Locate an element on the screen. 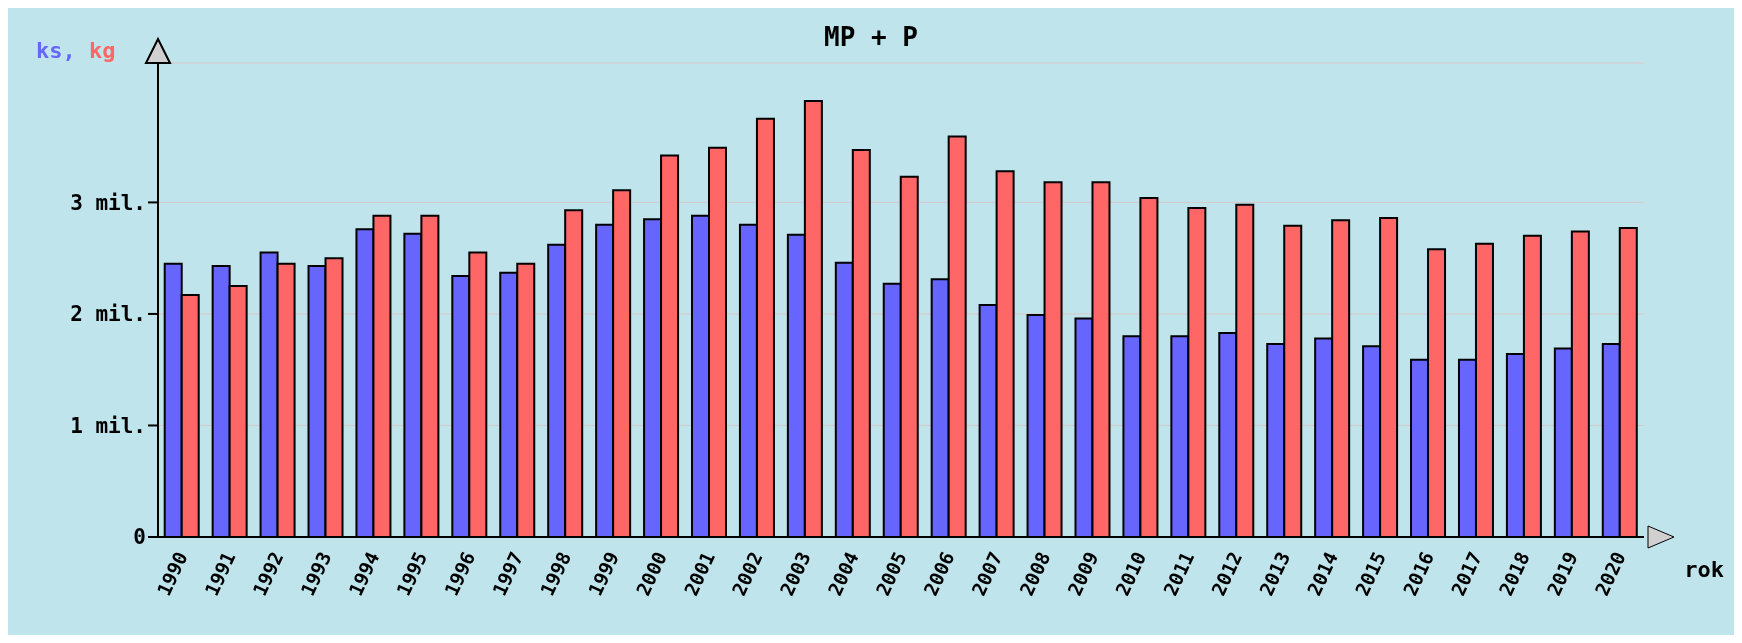 The width and height of the screenshot is (1742, 643). x-tick-label: 1997 is located at coordinates (507, 573).